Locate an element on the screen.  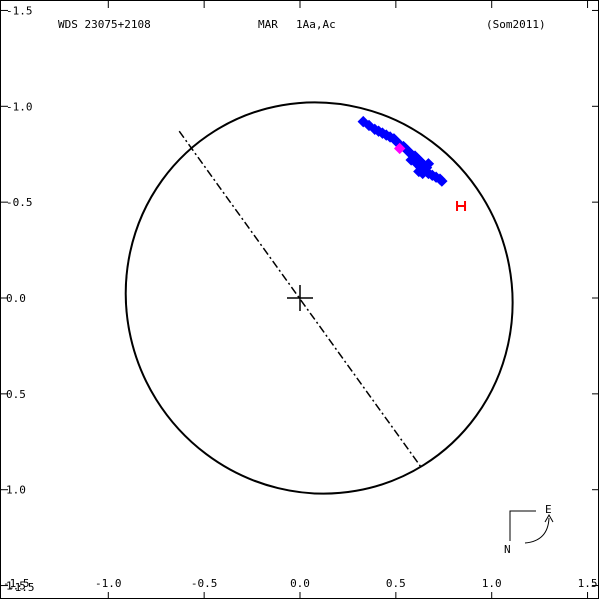
primary-star-marker is located at coordinates (300, 298).